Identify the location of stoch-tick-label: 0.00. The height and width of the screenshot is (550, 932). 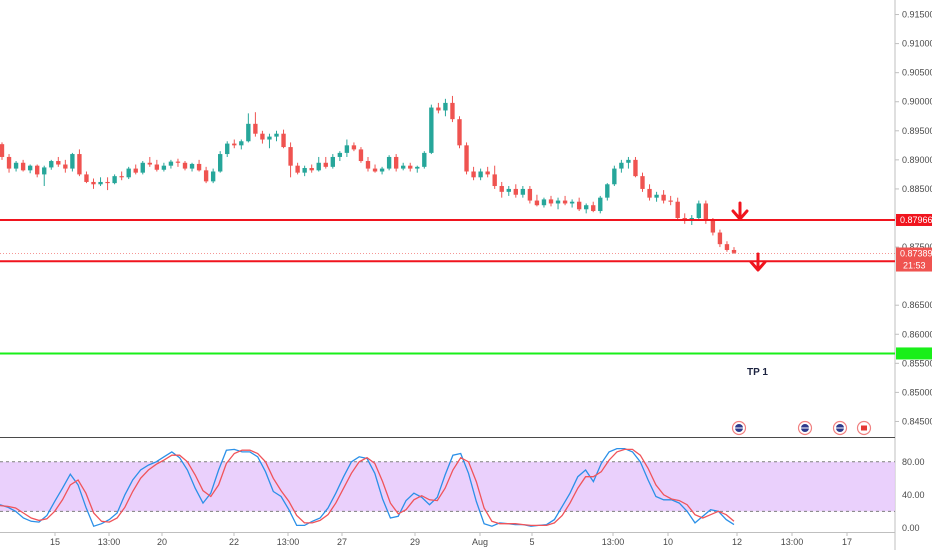
(911, 528).